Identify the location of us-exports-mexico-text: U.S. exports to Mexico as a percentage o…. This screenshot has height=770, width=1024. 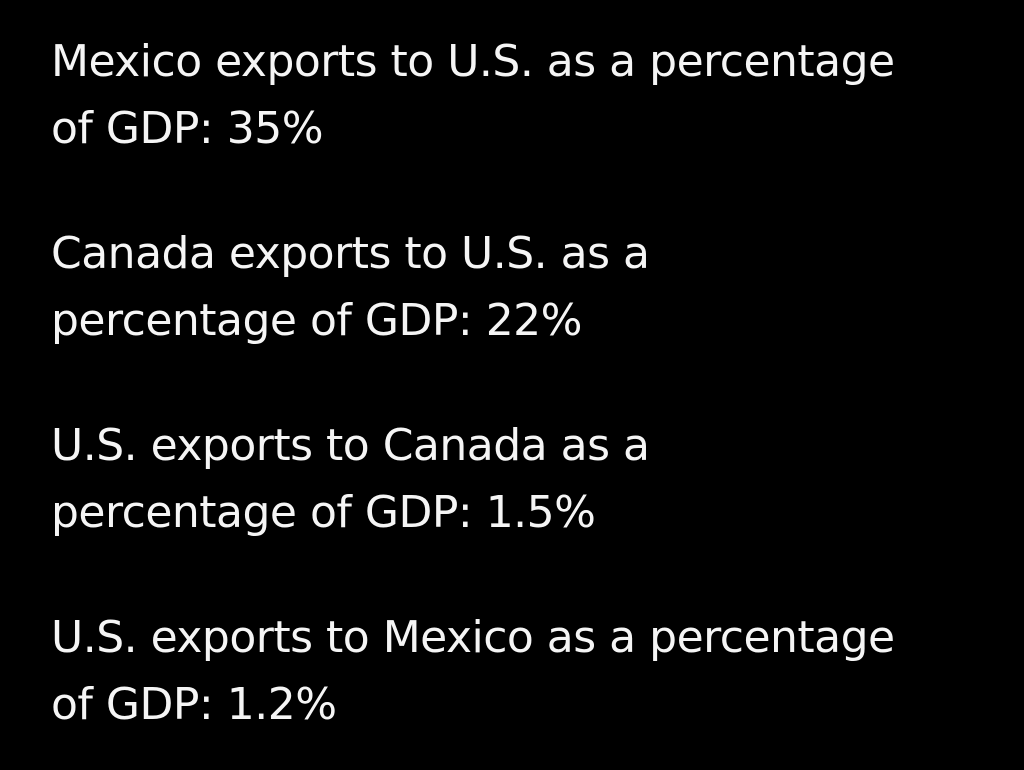
(473, 671).